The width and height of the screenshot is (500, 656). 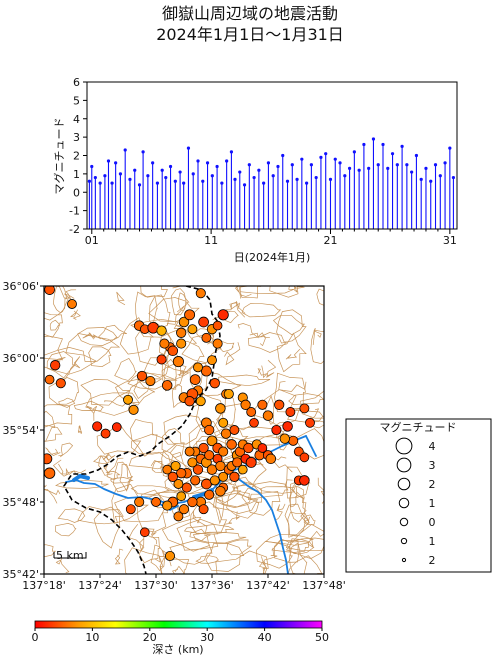 I want to click on colorbar-tick-label: 0, so click(x=35, y=637).